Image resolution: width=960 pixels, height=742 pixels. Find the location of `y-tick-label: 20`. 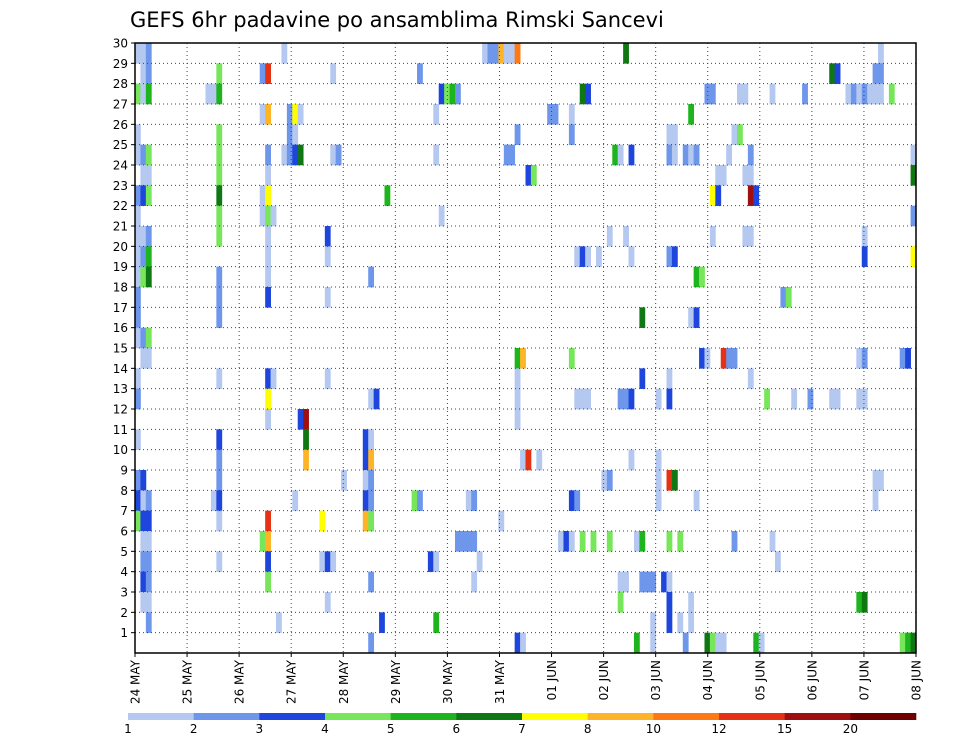

y-tick-label: 20 is located at coordinates (120, 247).